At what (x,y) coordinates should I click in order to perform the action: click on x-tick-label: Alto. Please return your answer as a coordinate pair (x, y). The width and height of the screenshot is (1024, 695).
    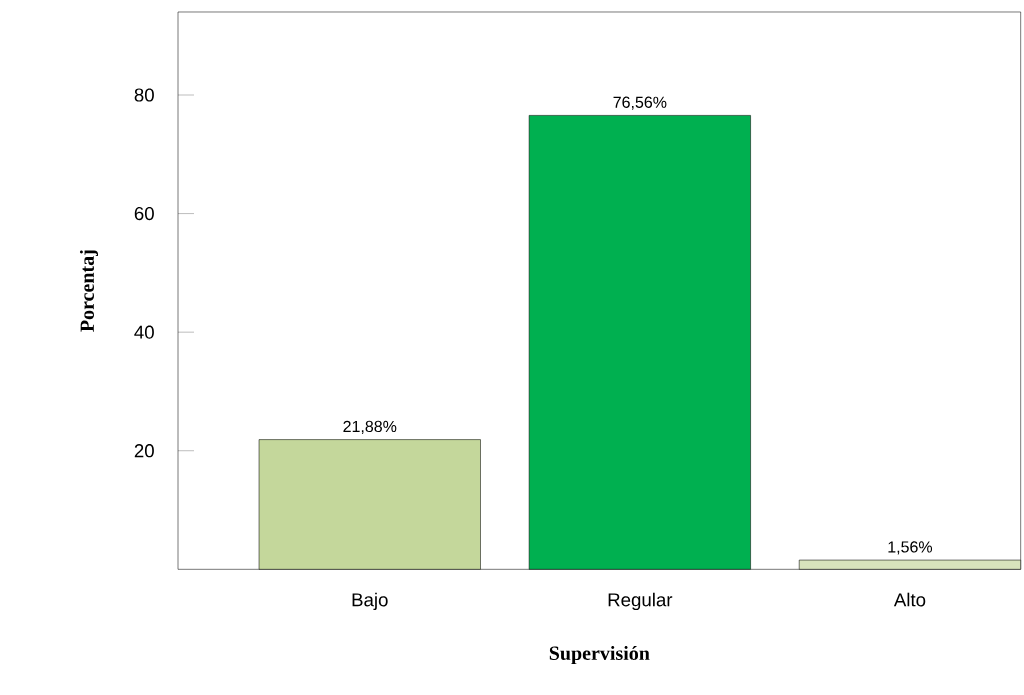
    Looking at the image, I should click on (909, 599).